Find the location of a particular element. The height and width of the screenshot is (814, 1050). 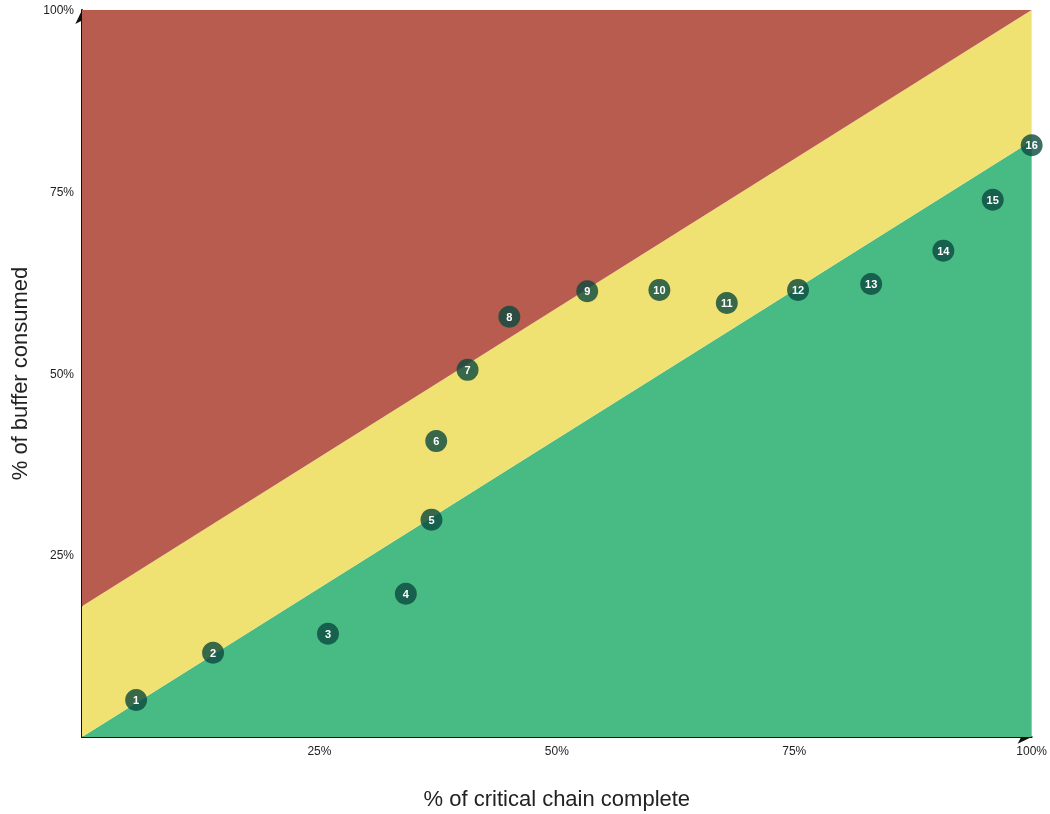

annotation: 13 is located at coordinates (871, 284).